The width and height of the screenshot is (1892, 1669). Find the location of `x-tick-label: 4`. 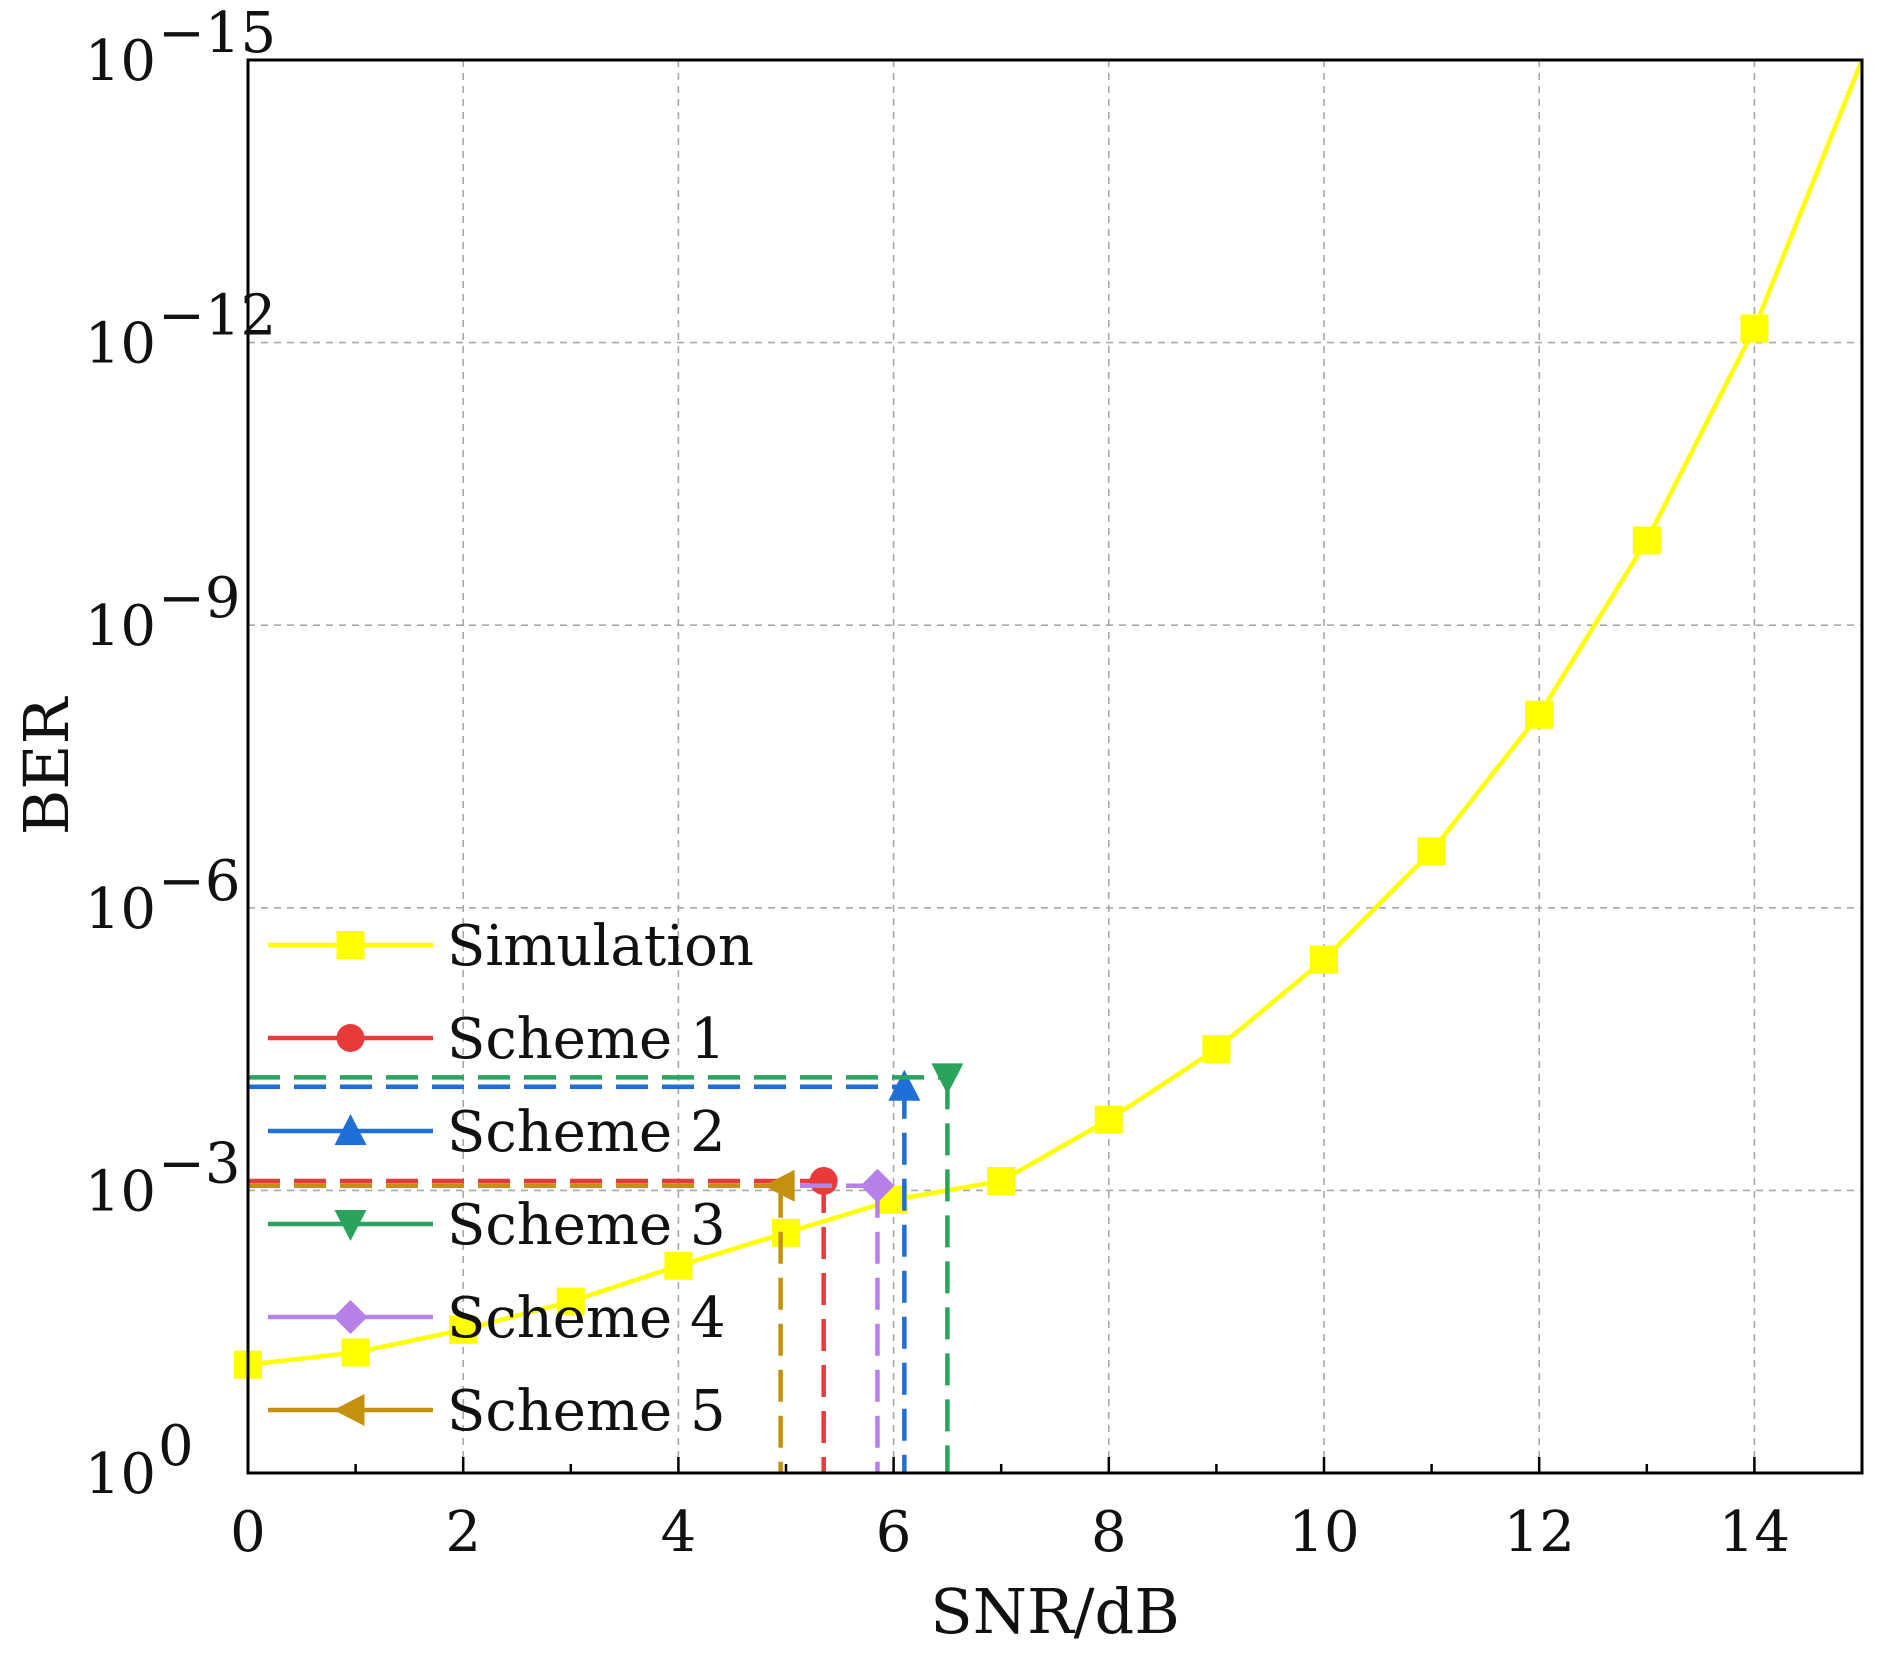

x-tick-label: 4 is located at coordinates (679, 1532).